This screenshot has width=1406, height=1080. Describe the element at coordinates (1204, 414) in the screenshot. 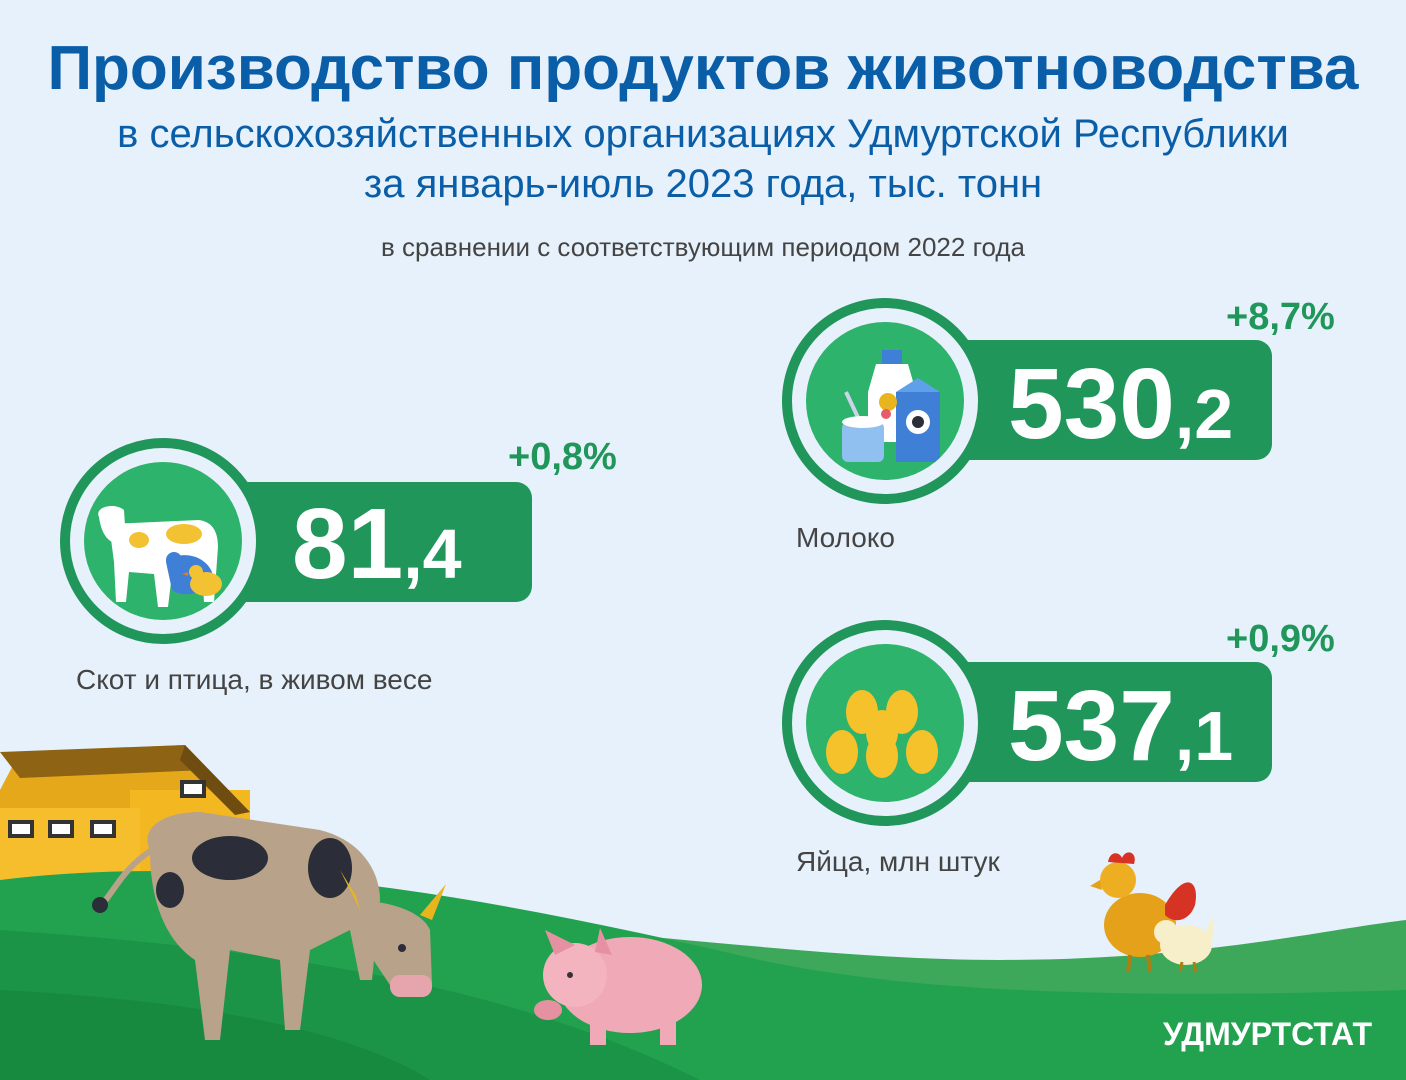

I see `value-decimal: ,2` at that location.